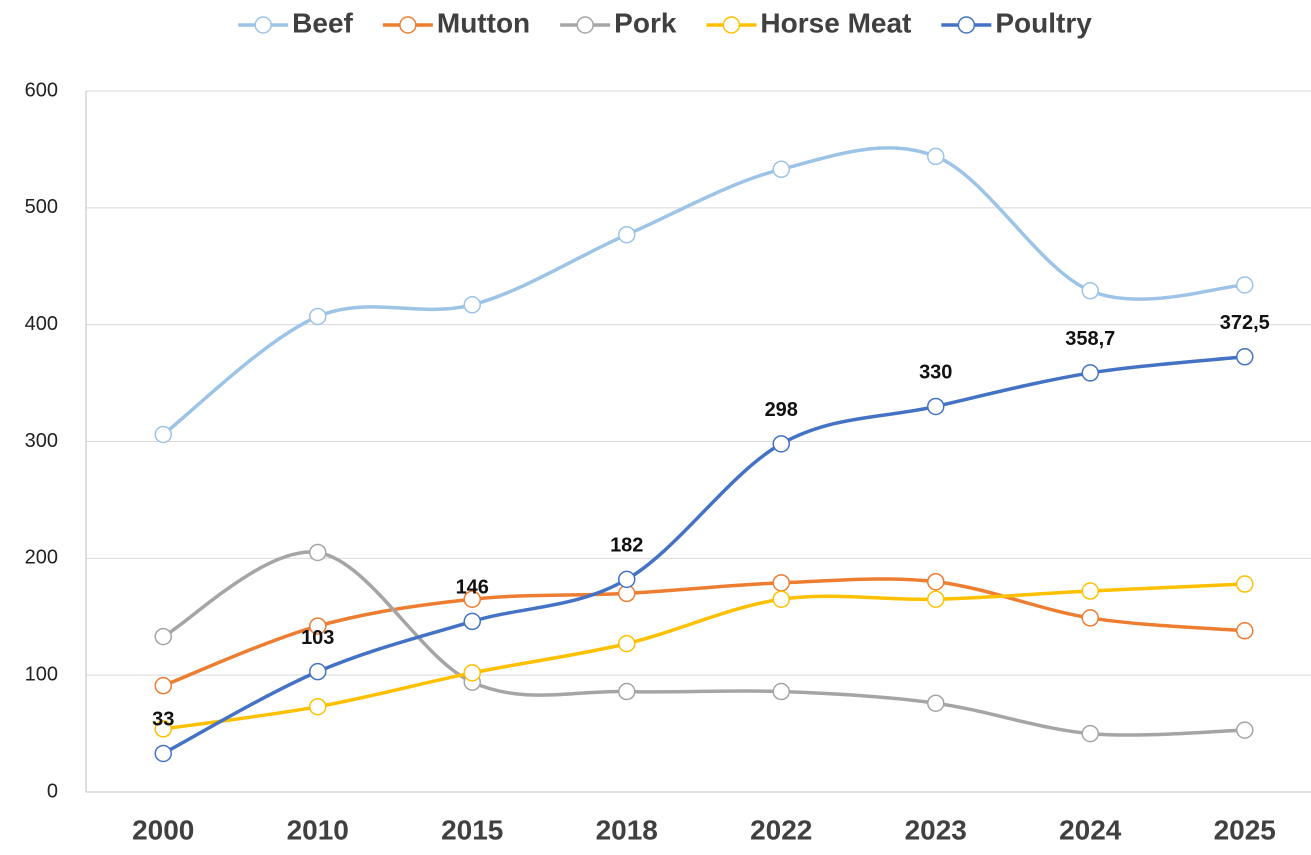  What do you see at coordinates (41, 324) in the screenshot?
I see `y-tick-label: 400` at bounding box center [41, 324].